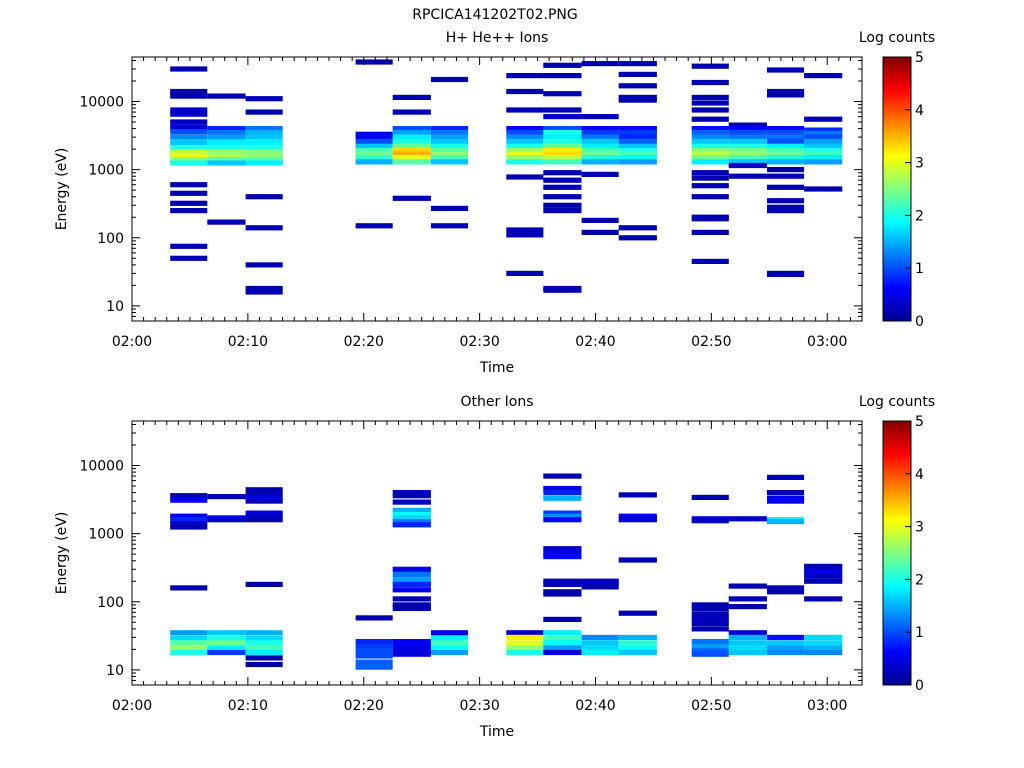 This screenshot has width=1024, height=768. I want to click on colorbar, so click(897, 553).